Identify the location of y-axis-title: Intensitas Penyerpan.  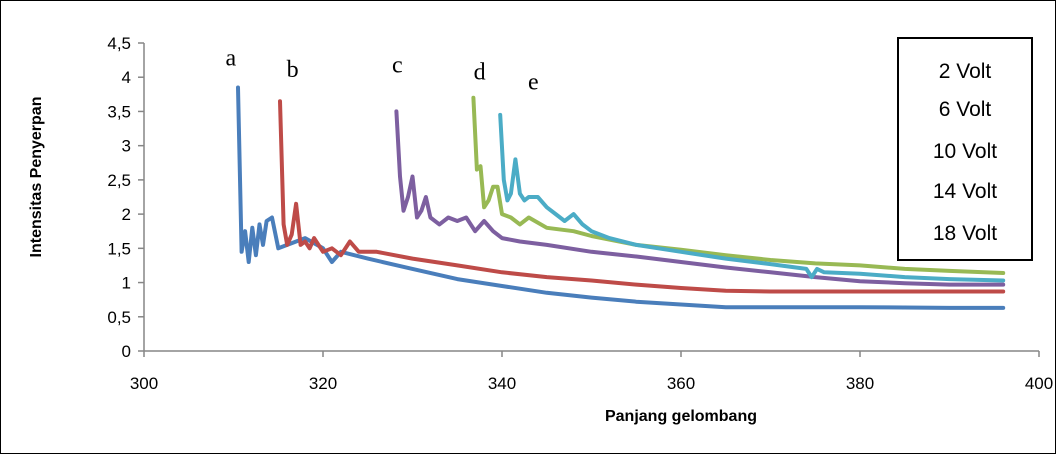
(36, 177).